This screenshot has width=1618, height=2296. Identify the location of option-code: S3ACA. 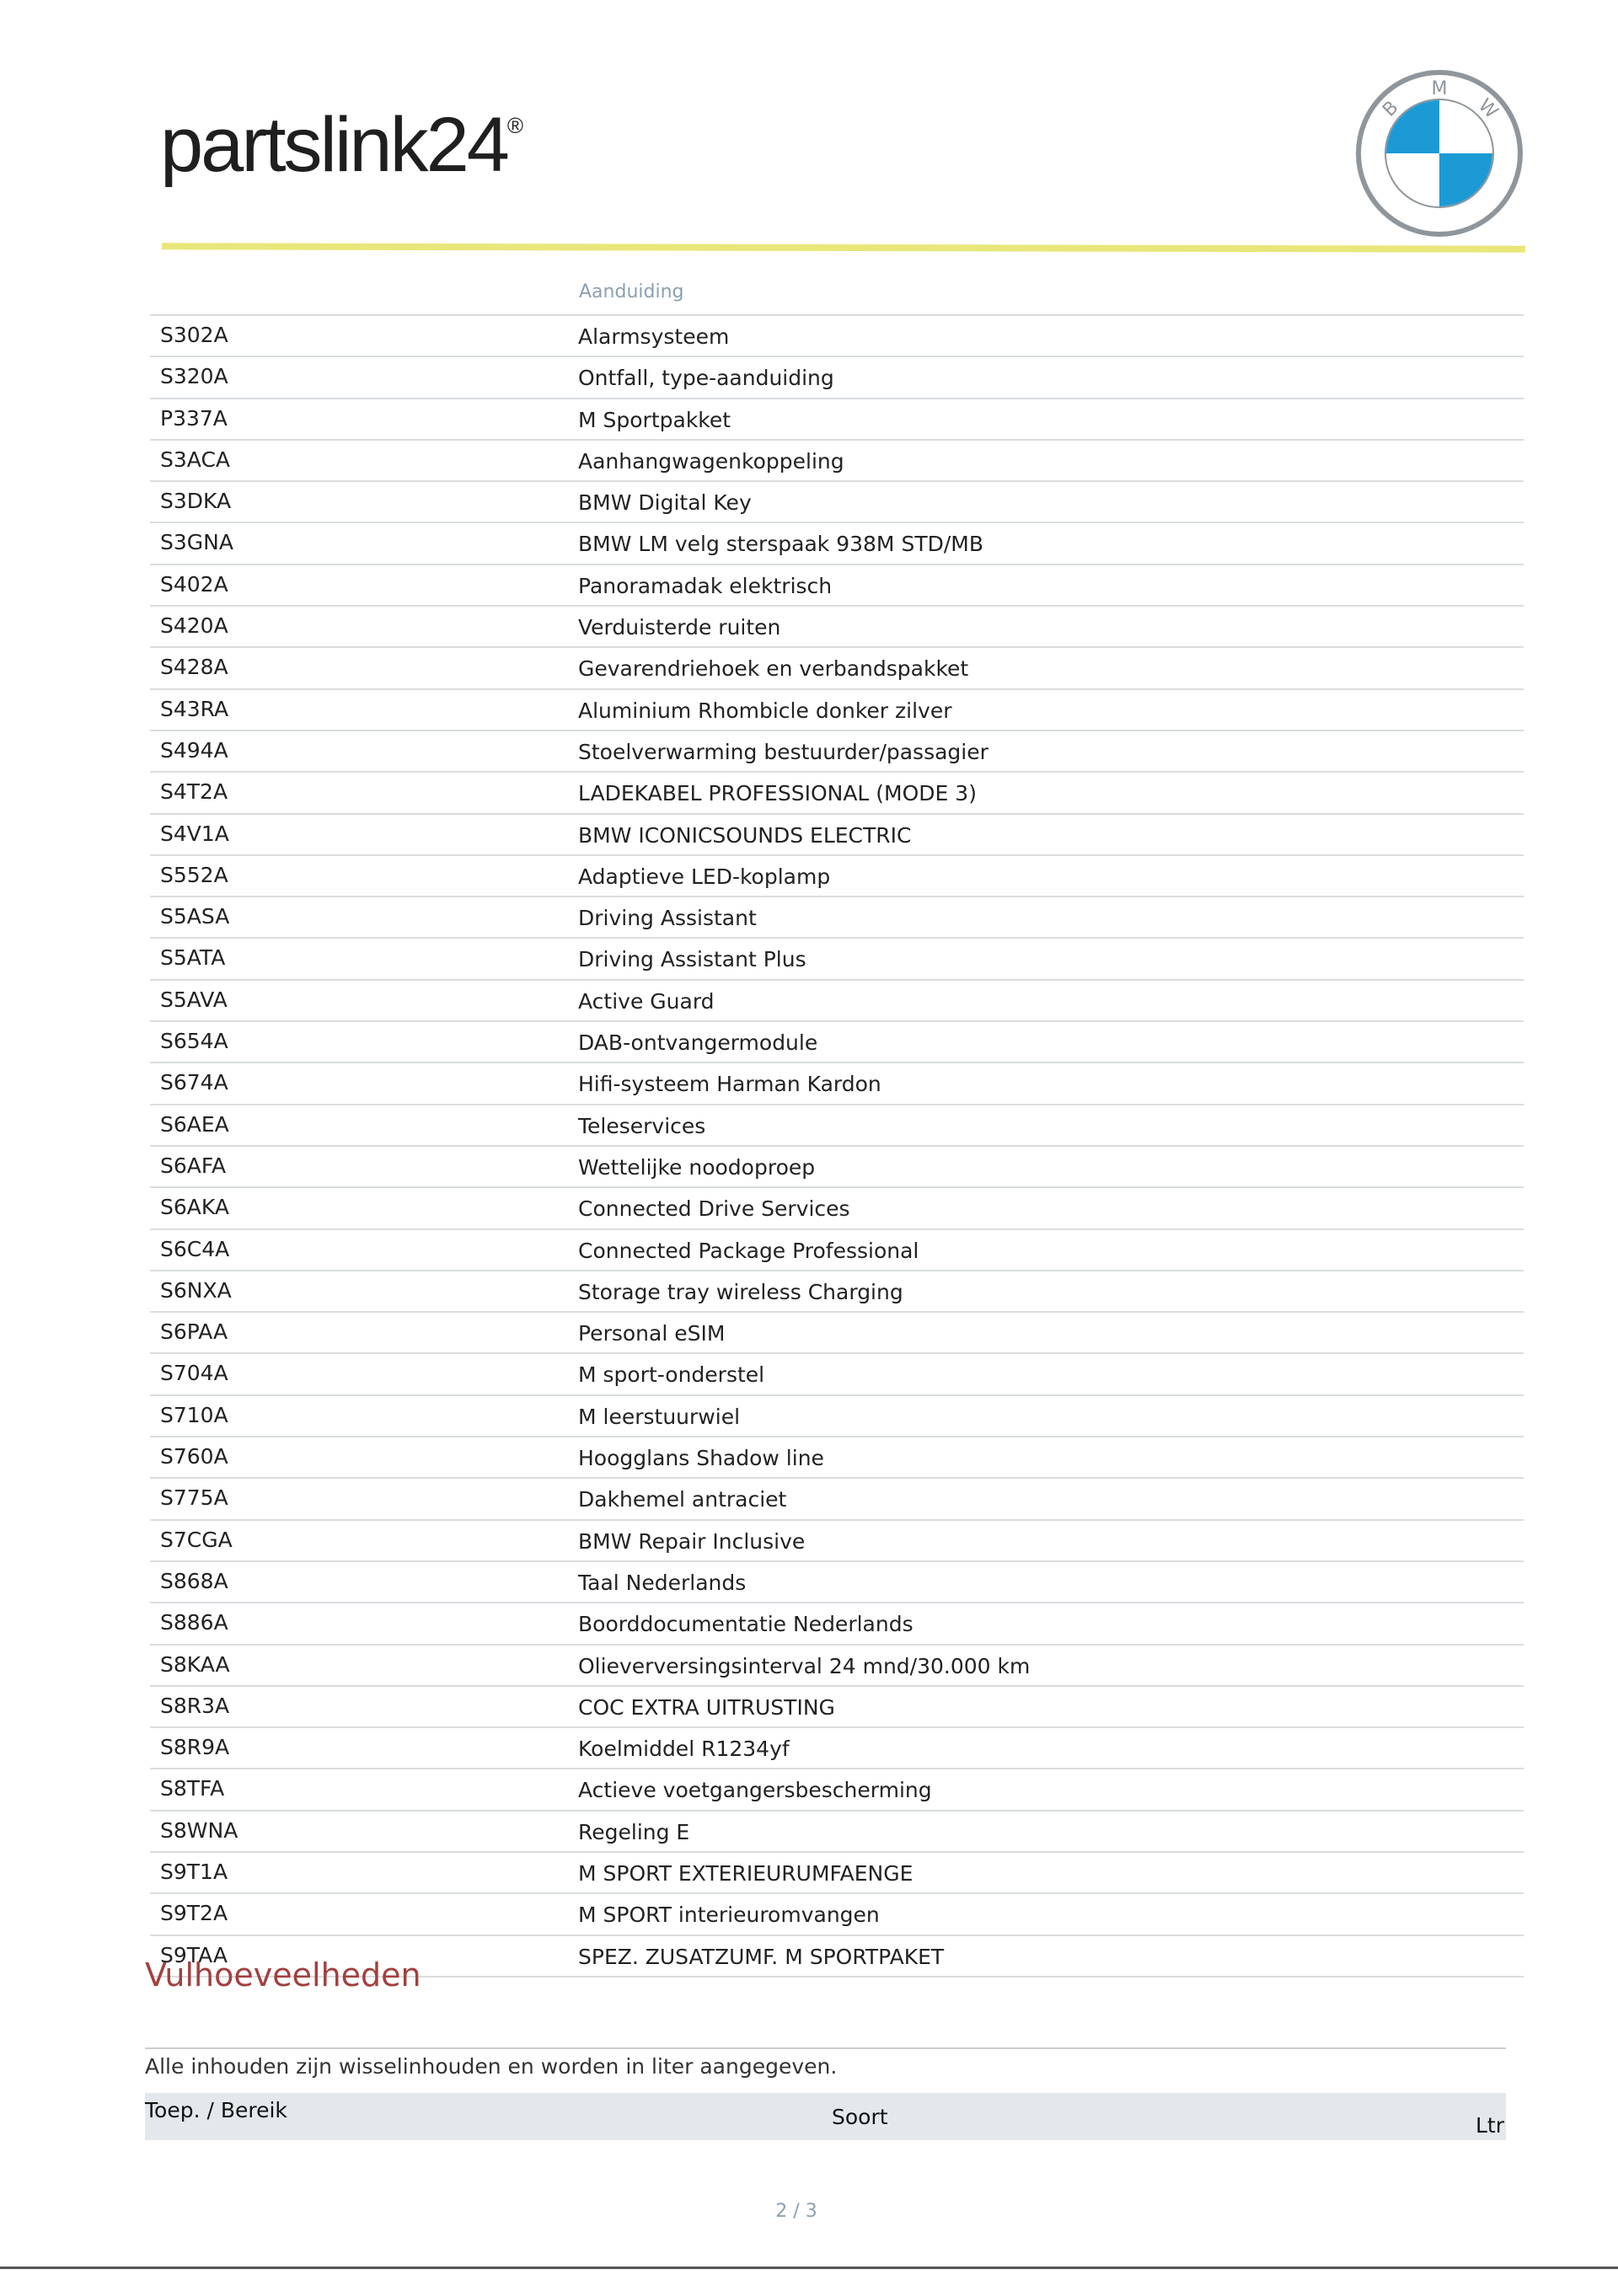
(195, 459).